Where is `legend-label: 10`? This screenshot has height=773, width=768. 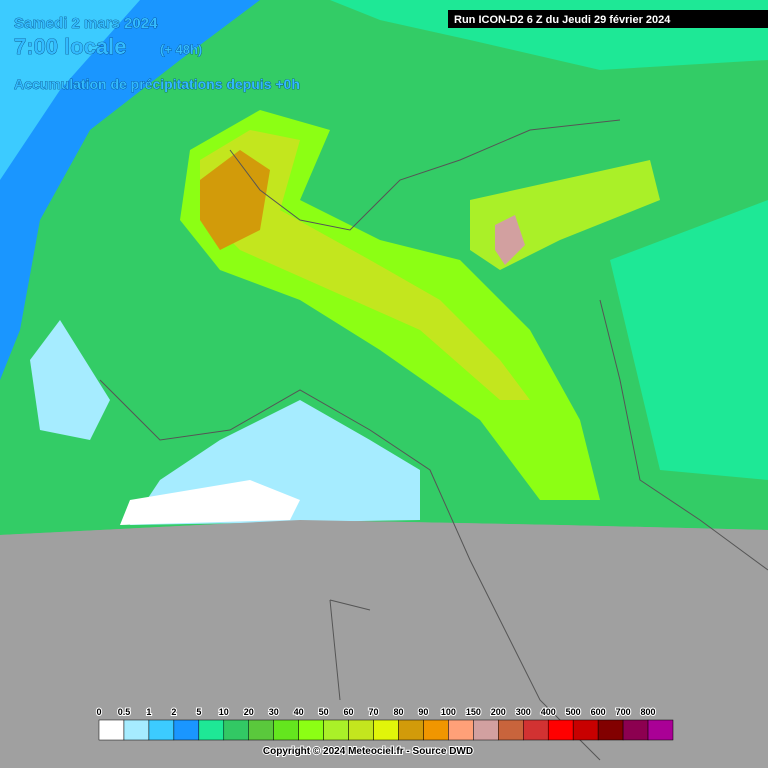 legend-label: 10 is located at coordinates (224, 712).